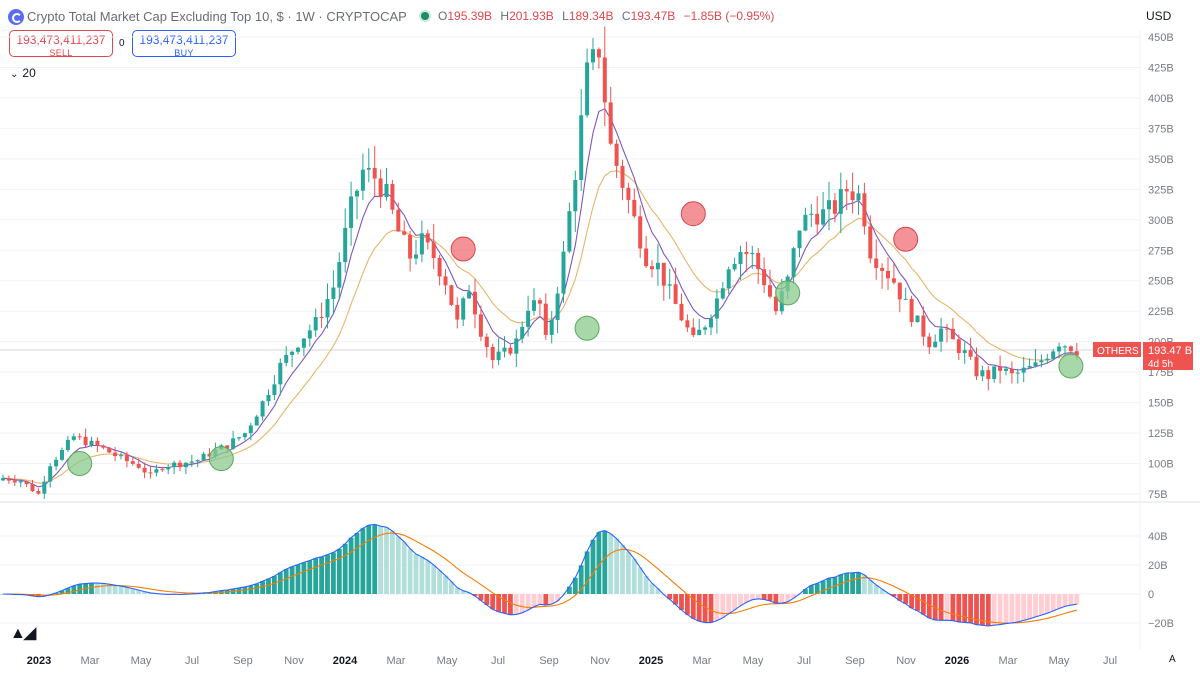 Image resolution: width=1200 pixels, height=674 pixels. Describe the element at coordinates (1161, 99) in the screenshot. I see `price-tick-label: 400B` at that location.